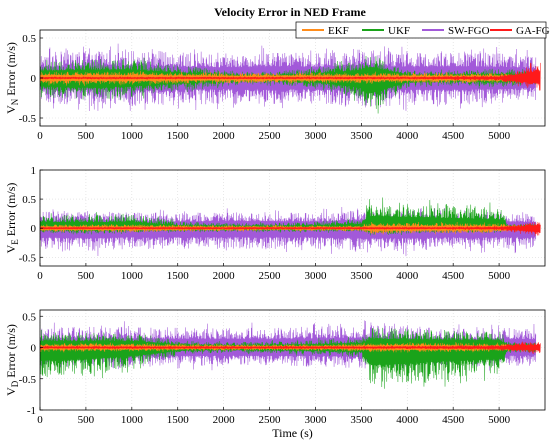 The image size is (550, 448). What do you see at coordinates (29, 317) in the screenshot?
I see `y-tick-label-3: 0.5` at bounding box center [29, 317].